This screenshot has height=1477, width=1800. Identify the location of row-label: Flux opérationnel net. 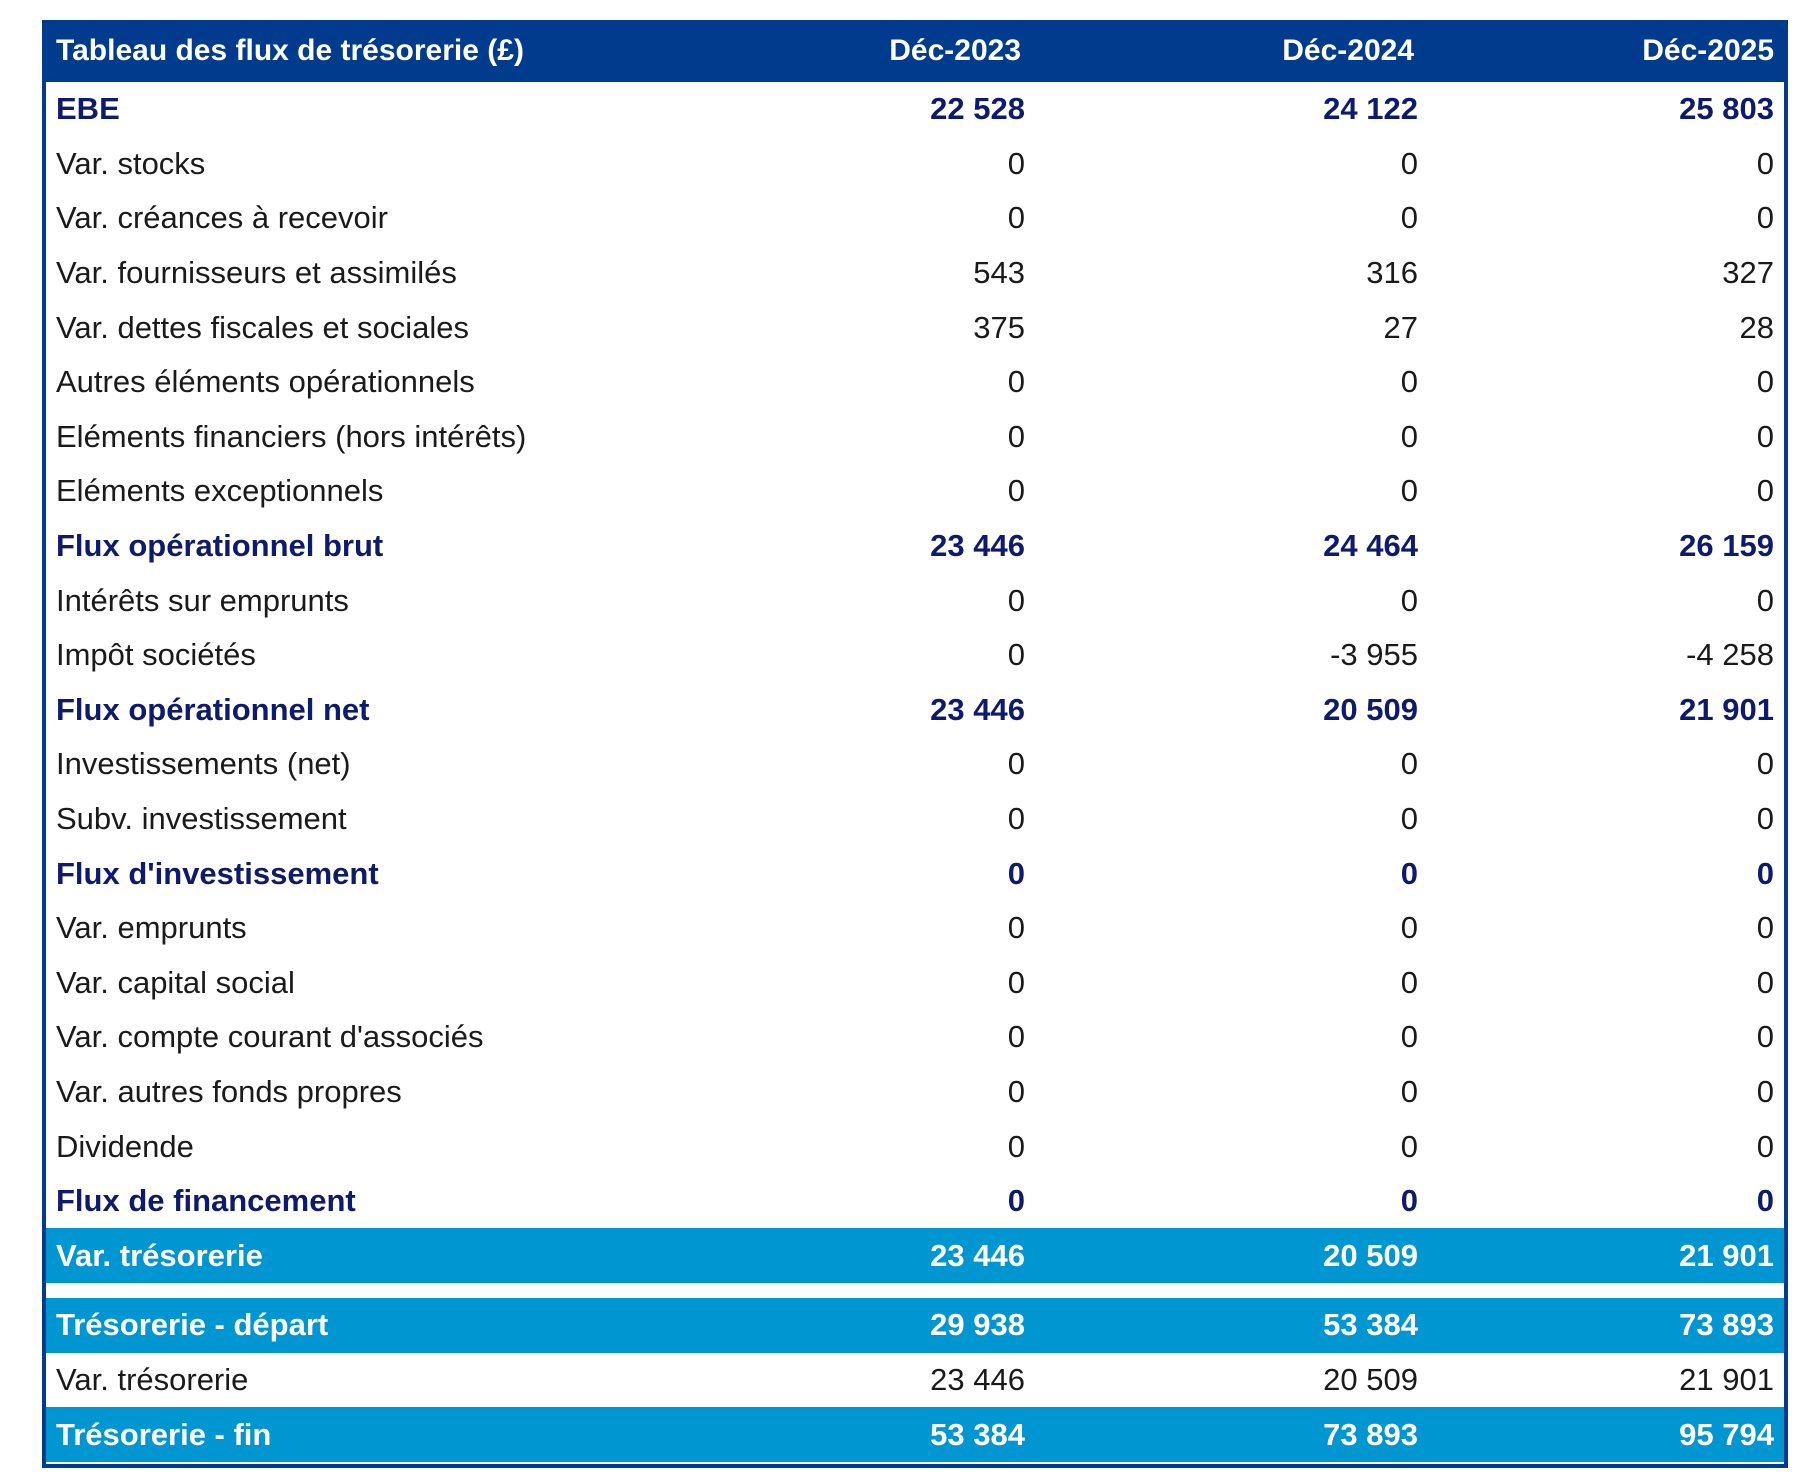
(213, 709).